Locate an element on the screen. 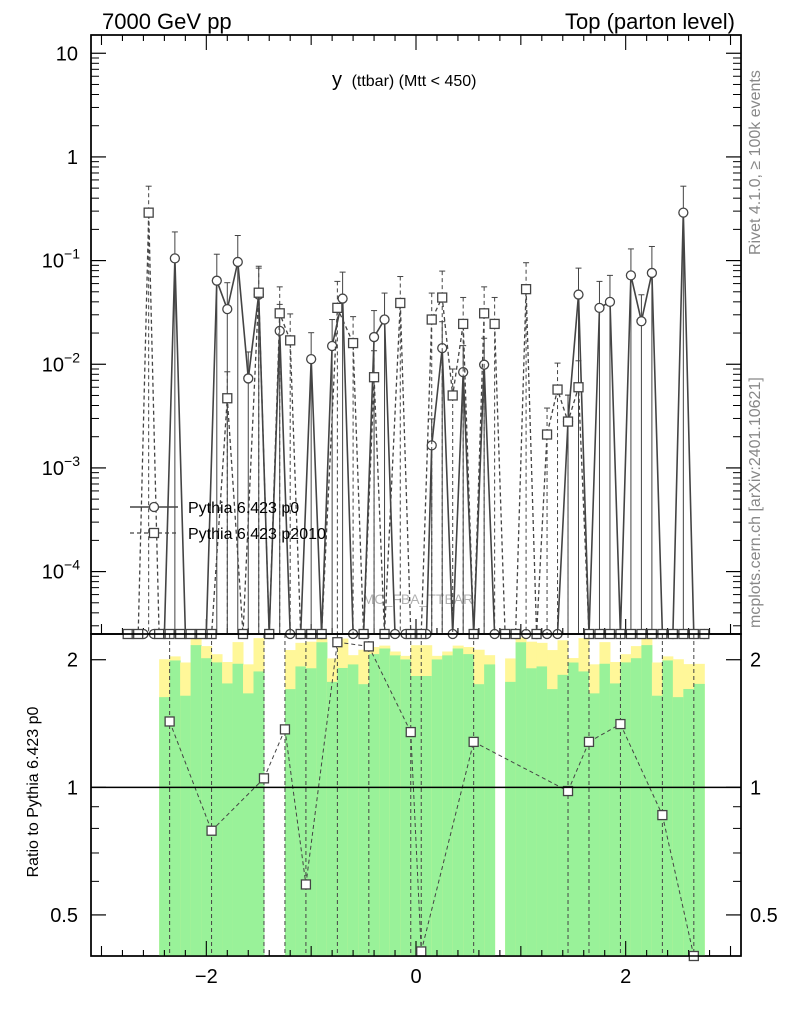 This screenshot has height=1024, width=786. x-tick-label: −2 is located at coordinates (206, 977).